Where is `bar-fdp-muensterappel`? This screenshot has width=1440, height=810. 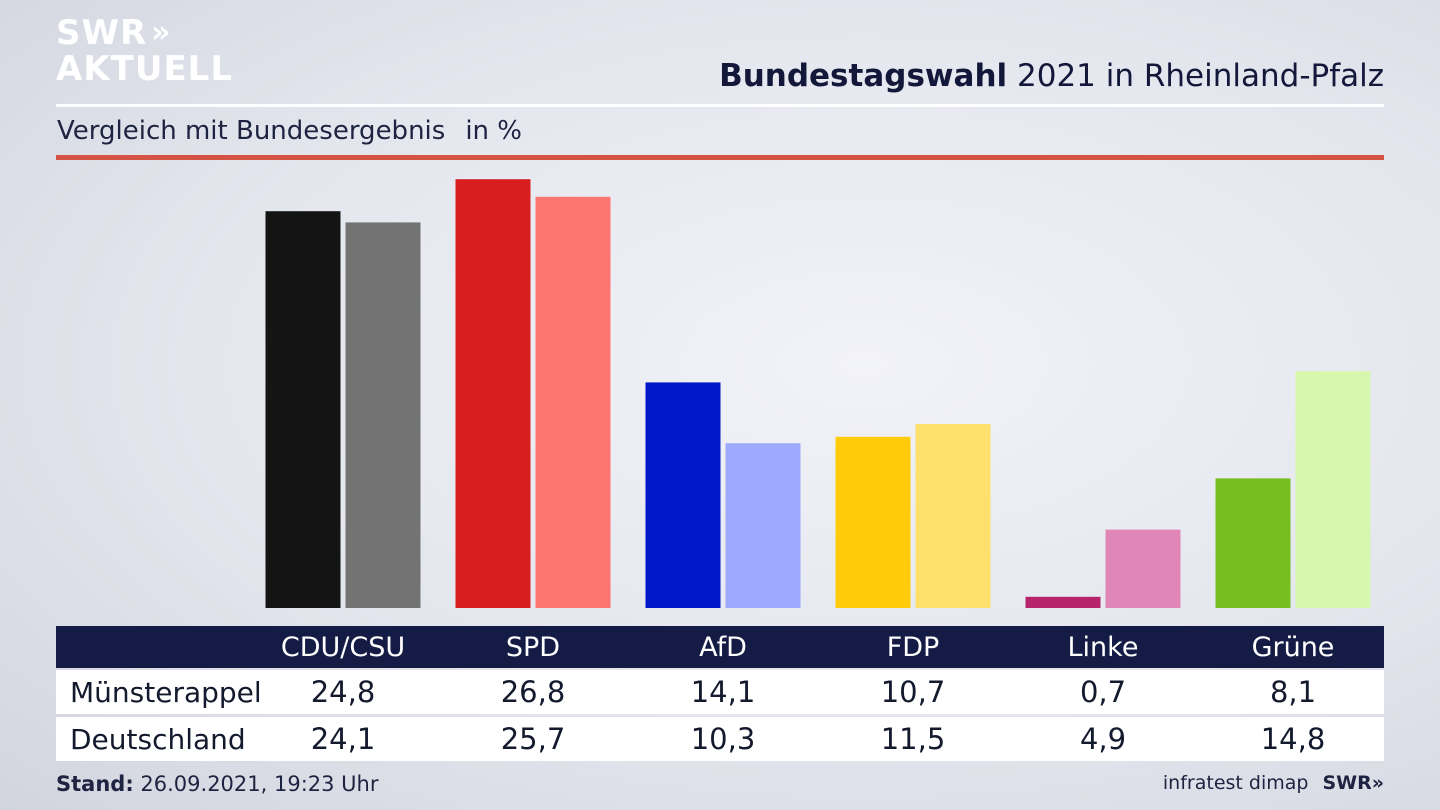
bar-fdp-muensterappel is located at coordinates (873, 522).